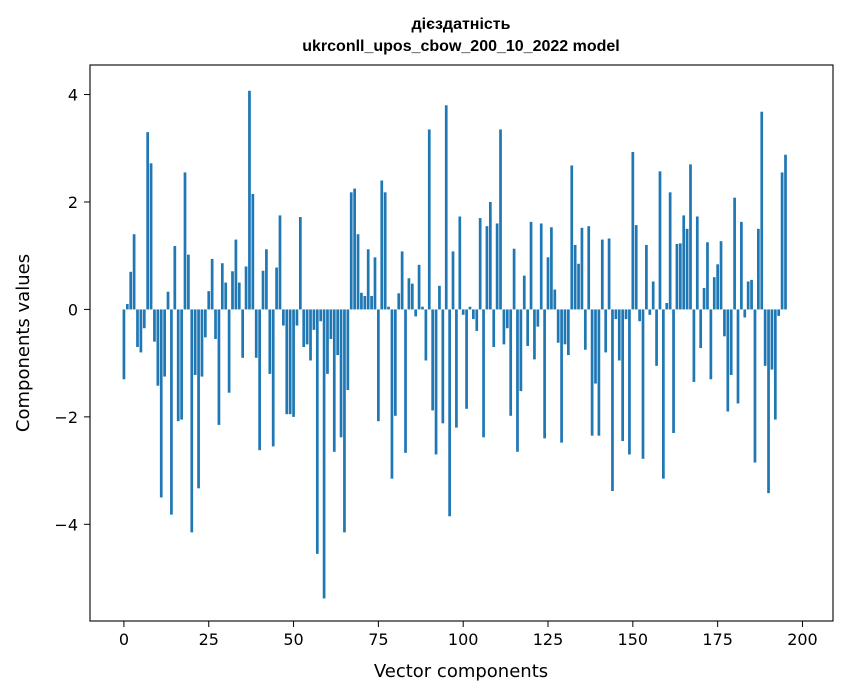 This screenshot has height=696, width=847. I want to click on y-tick-label: 2, so click(73, 202).